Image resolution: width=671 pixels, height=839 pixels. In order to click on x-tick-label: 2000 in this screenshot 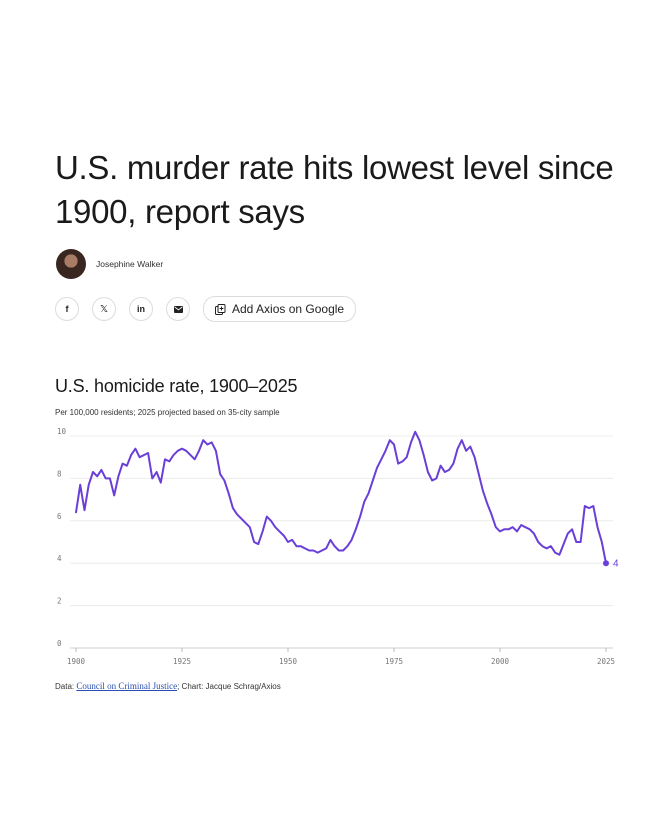, I will do `click(500, 661)`.